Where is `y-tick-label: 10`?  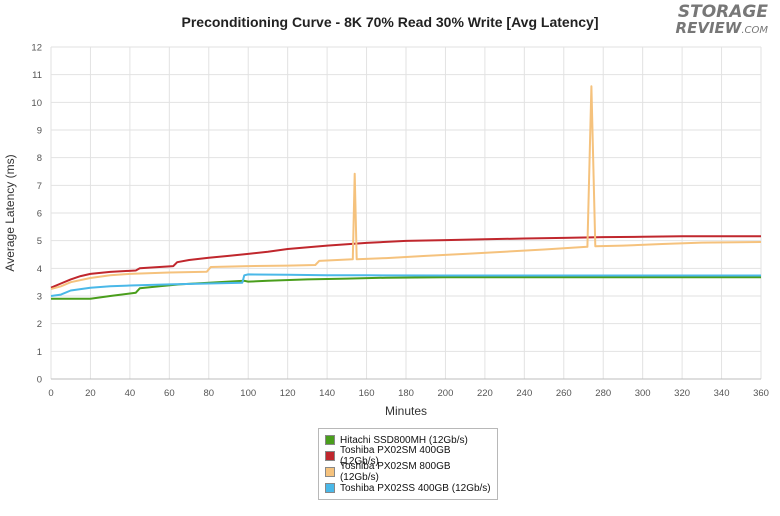 y-tick-label: 10 is located at coordinates (36, 103).